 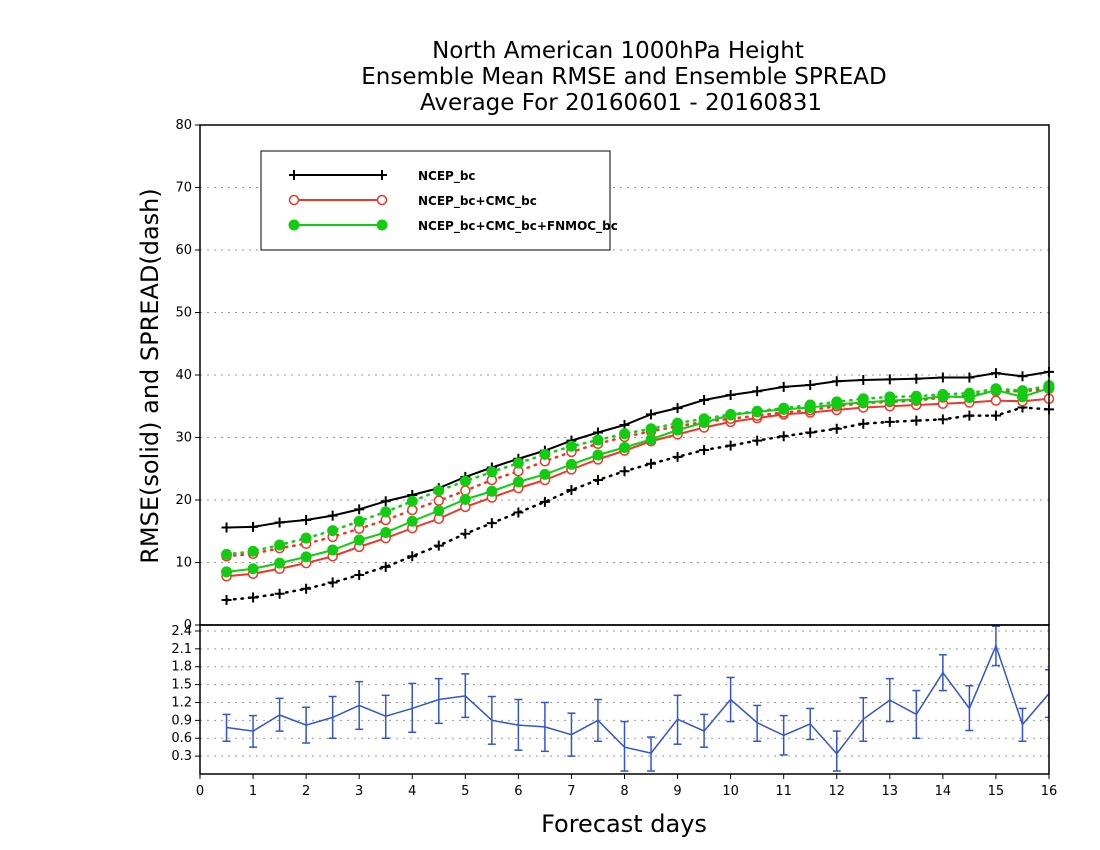 What do you see at coordinates (183, 563) in the screenshot?
I see `top-y-tick-label: 10` at bounding box center [183, 563].